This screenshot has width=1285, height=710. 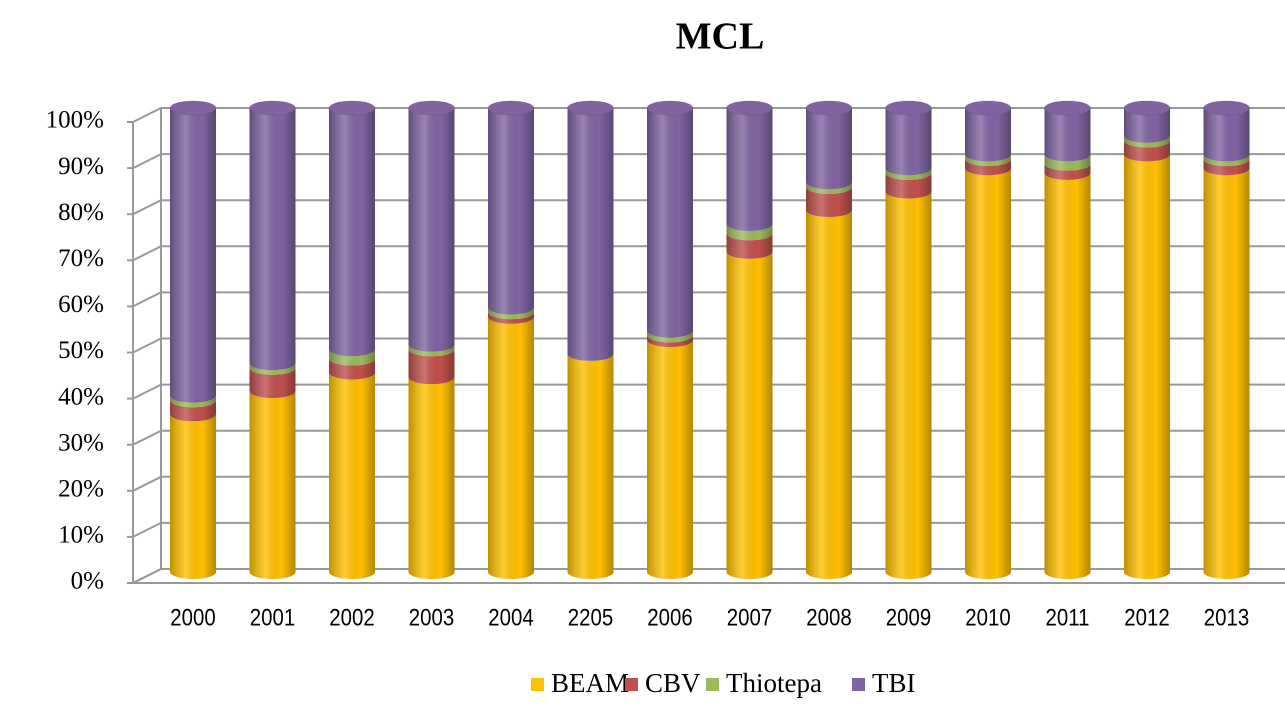 I want to click on y-tick-label: 90%, so click(x=81, y=166).